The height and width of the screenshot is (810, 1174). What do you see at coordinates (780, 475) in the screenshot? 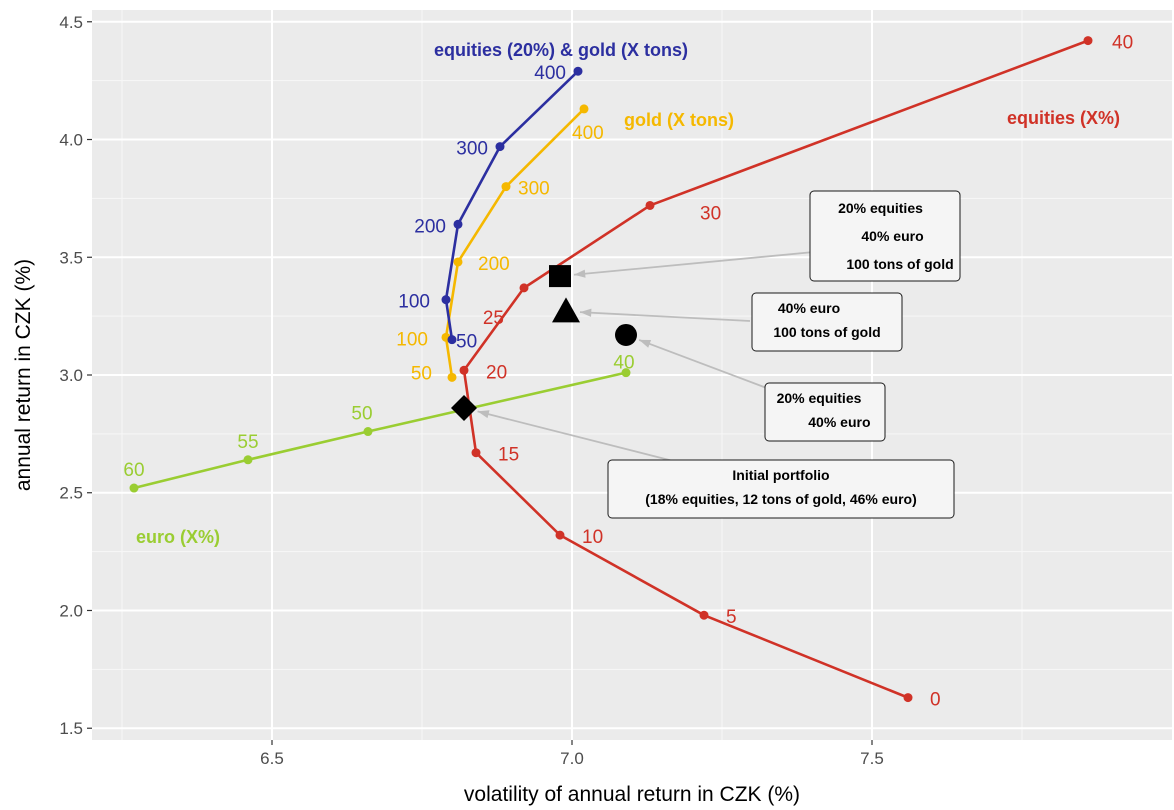
I see `annotation-box-text: Initial portfolio` at bounding box center [780, 475].